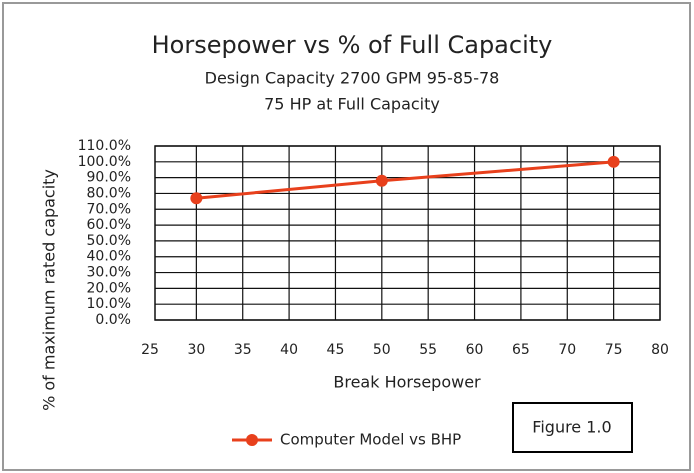  I want to click on chart-title: Horsepower vs % of Full Capacity, so click(352, 45).